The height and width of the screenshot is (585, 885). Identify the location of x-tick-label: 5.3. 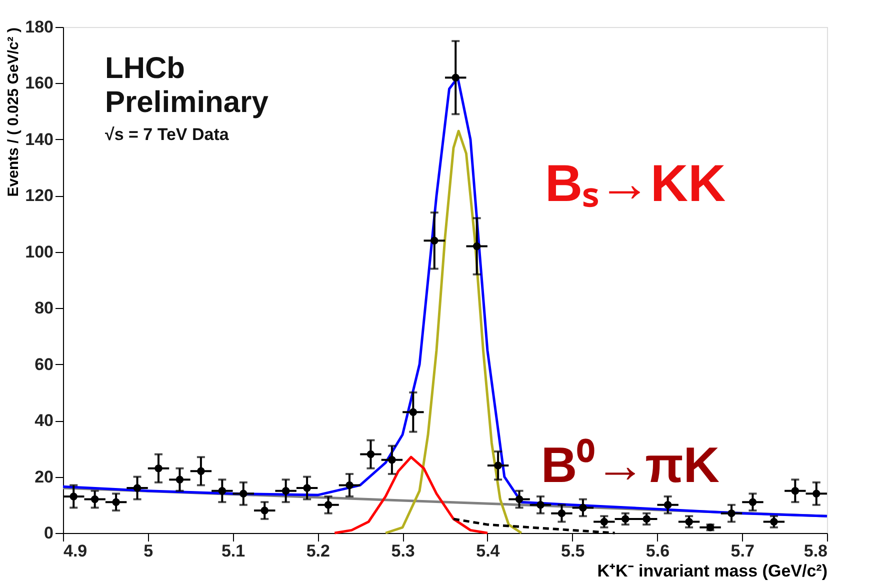
(403, 551).